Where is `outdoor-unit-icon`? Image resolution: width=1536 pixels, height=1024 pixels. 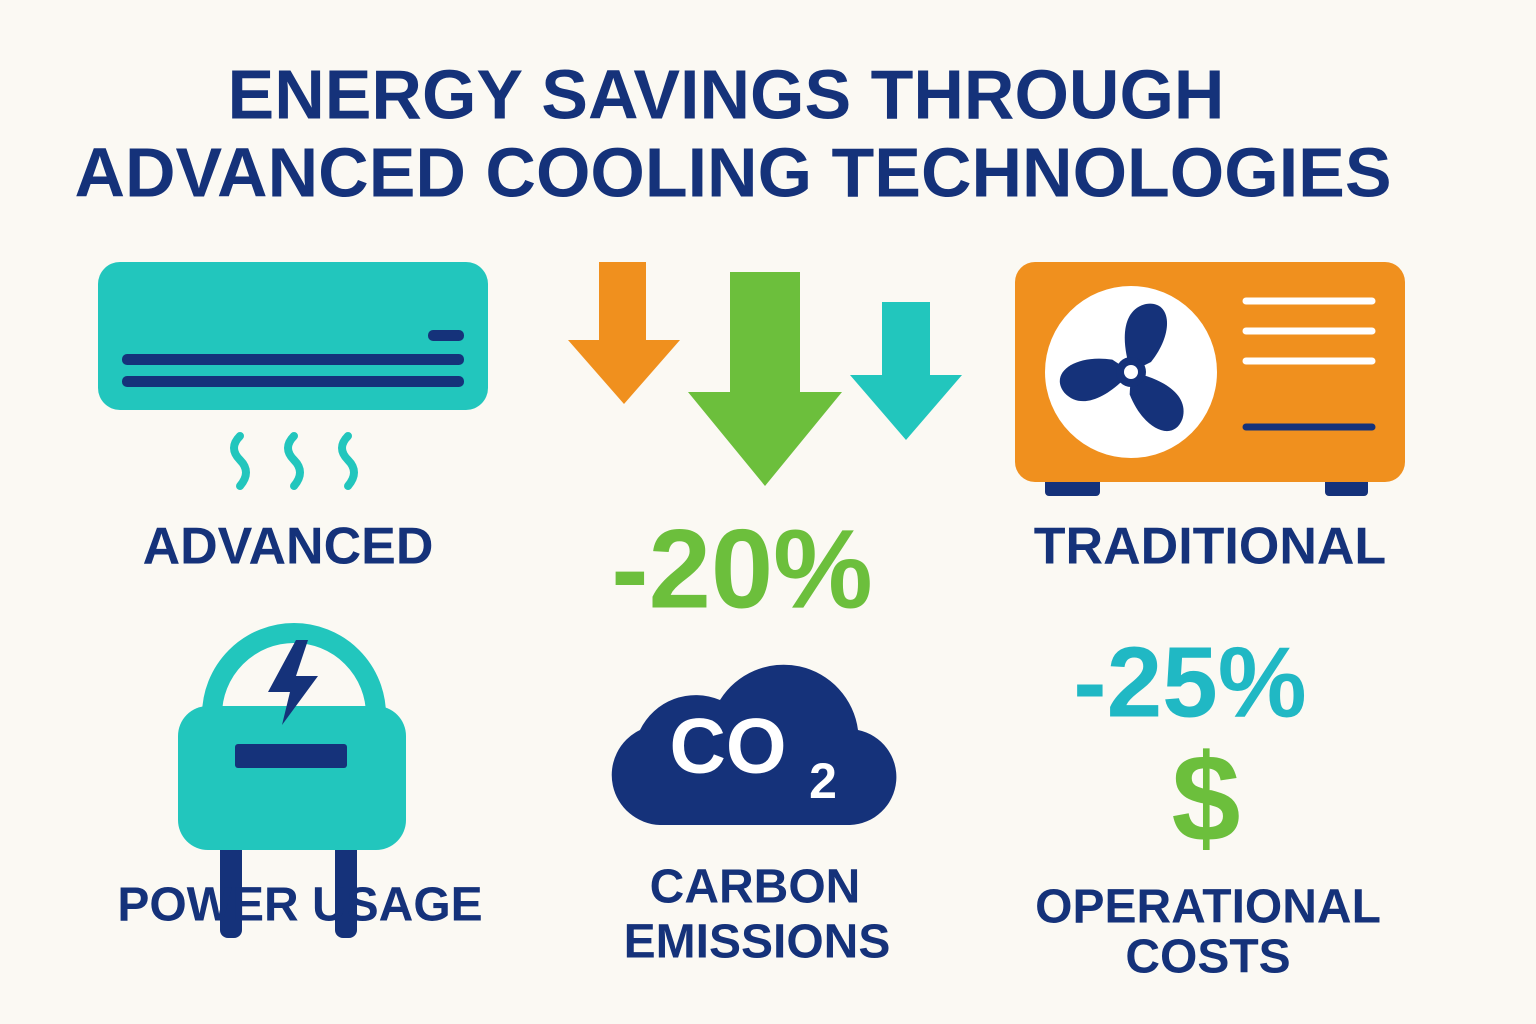 outdoor-unit-icon is located at coordinates (1210, 379).